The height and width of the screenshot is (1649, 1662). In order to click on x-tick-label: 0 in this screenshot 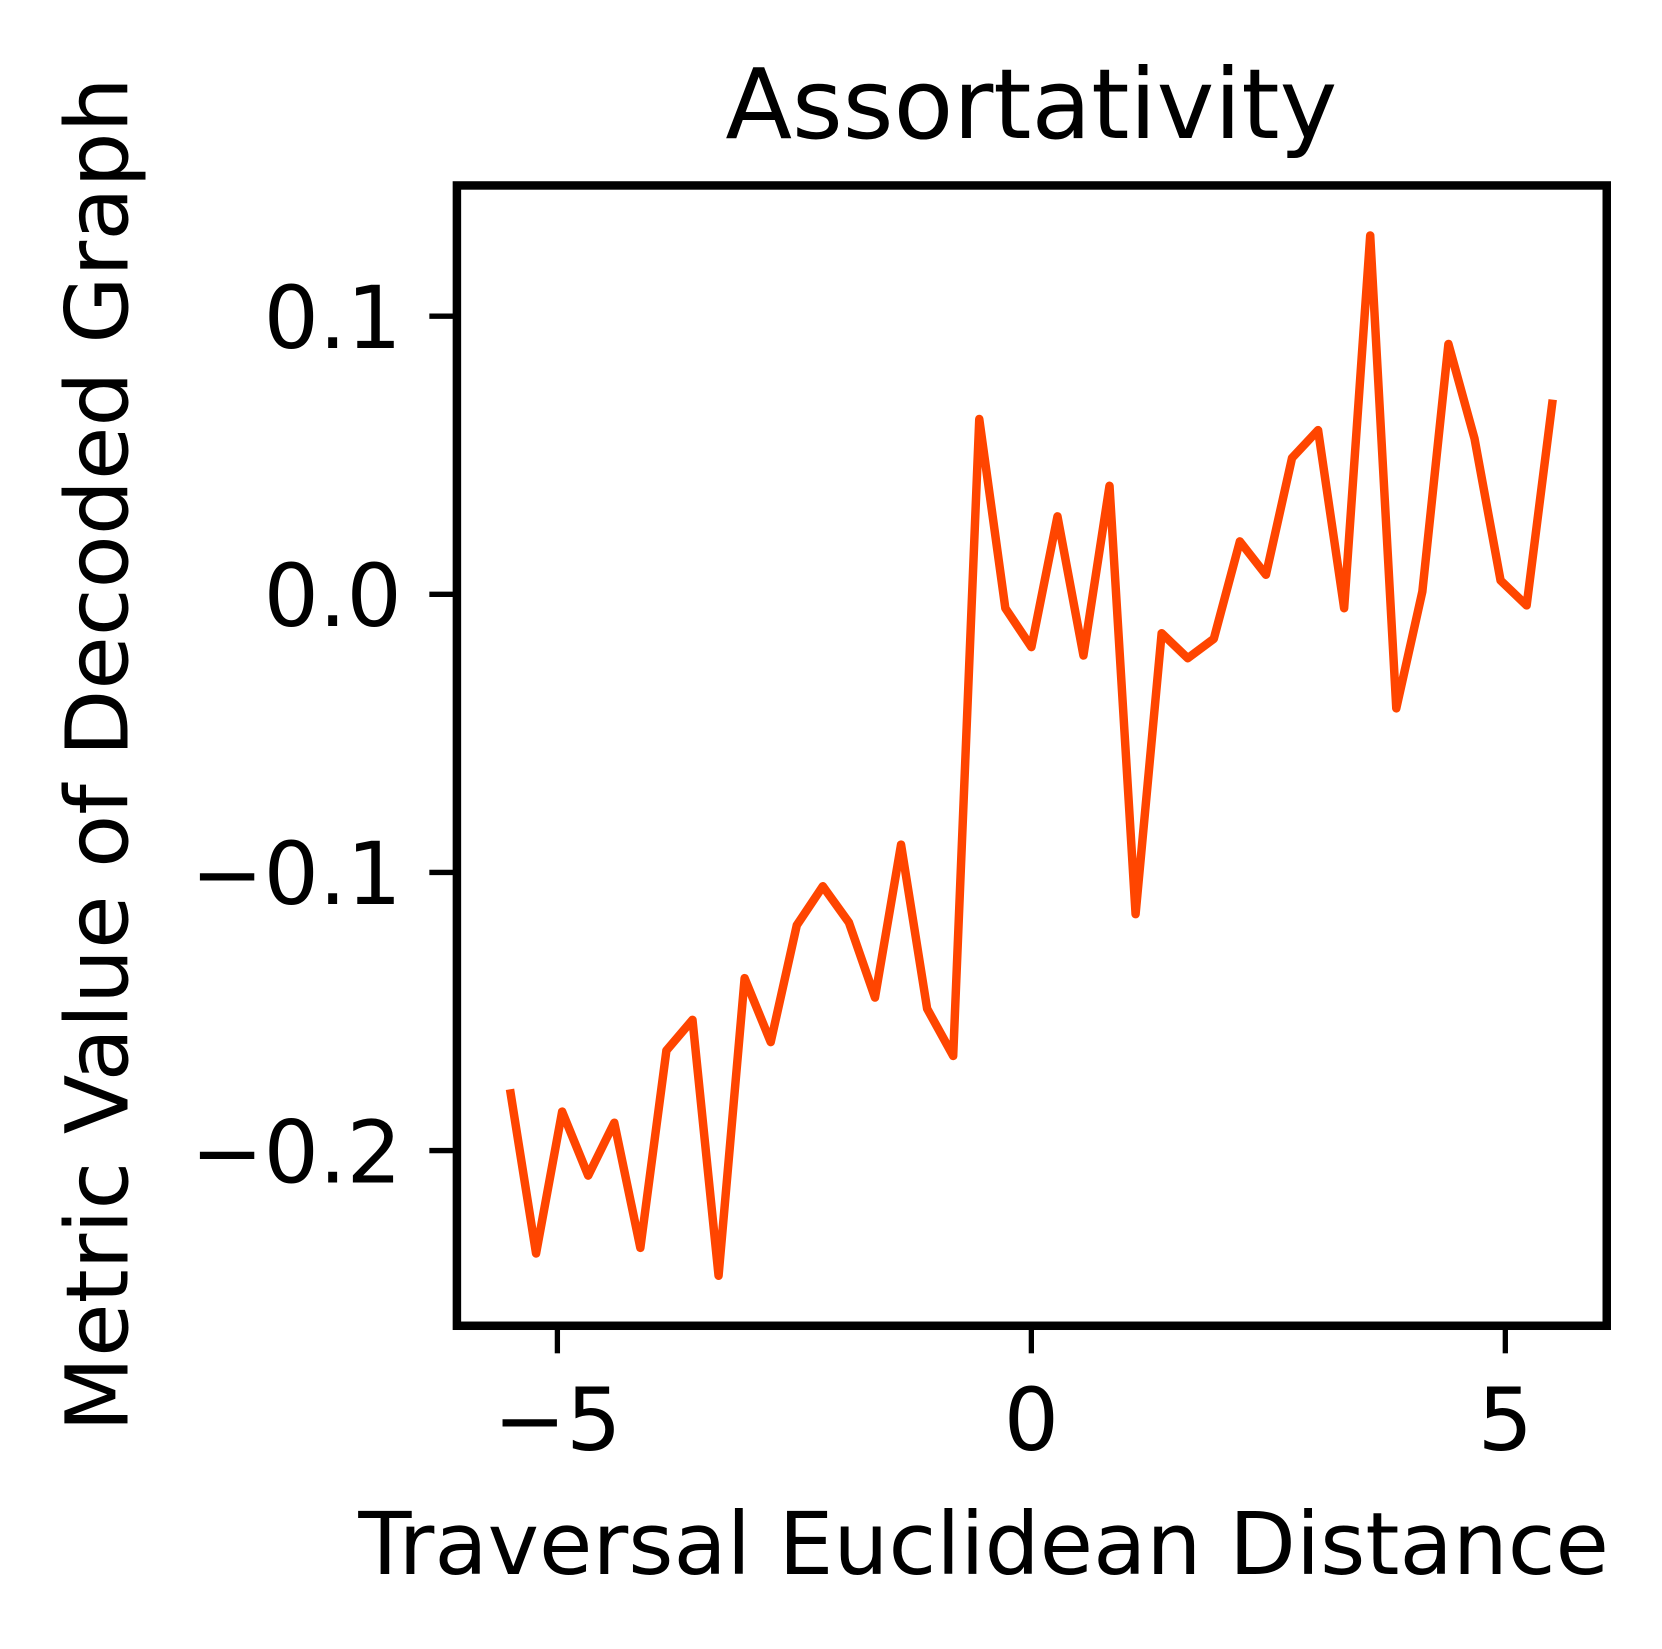, I will do `click(1031, 1420)`.